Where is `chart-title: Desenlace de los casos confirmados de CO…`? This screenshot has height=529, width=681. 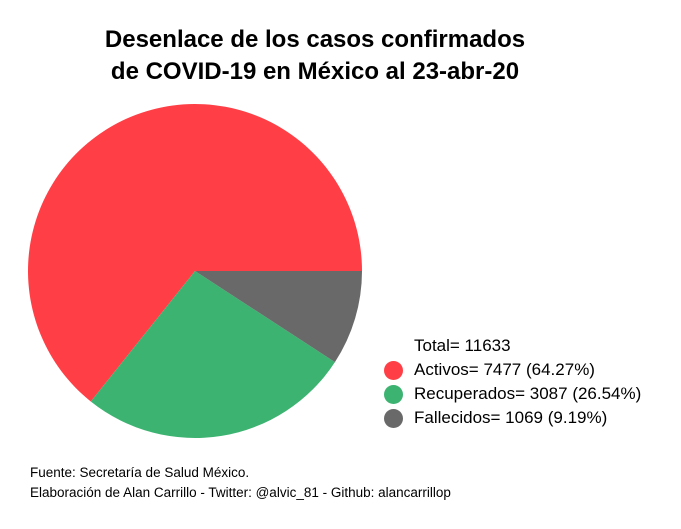 chart-title: Desenlace de los casos confirmados de CO… is located at coordinates (315, 56).